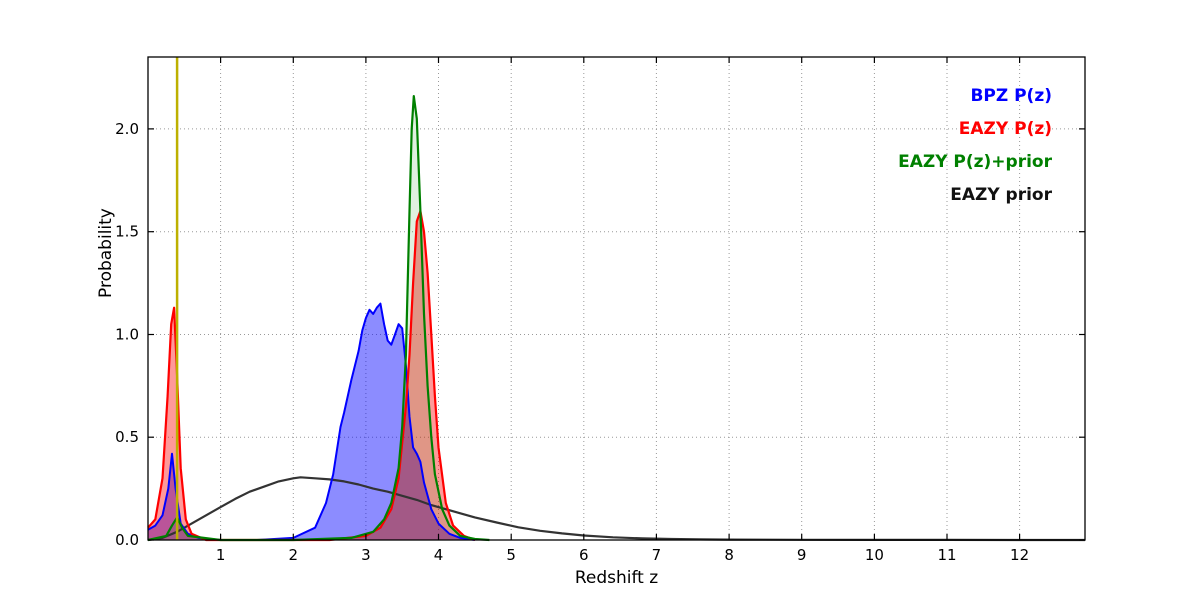 Image resolution: width=1200 pixels, height=600 pixels. Describe the element at coordinates (1001, 195) in the screenshot. I see `legend-item-eazy-prior: EAZY prior` at that location.